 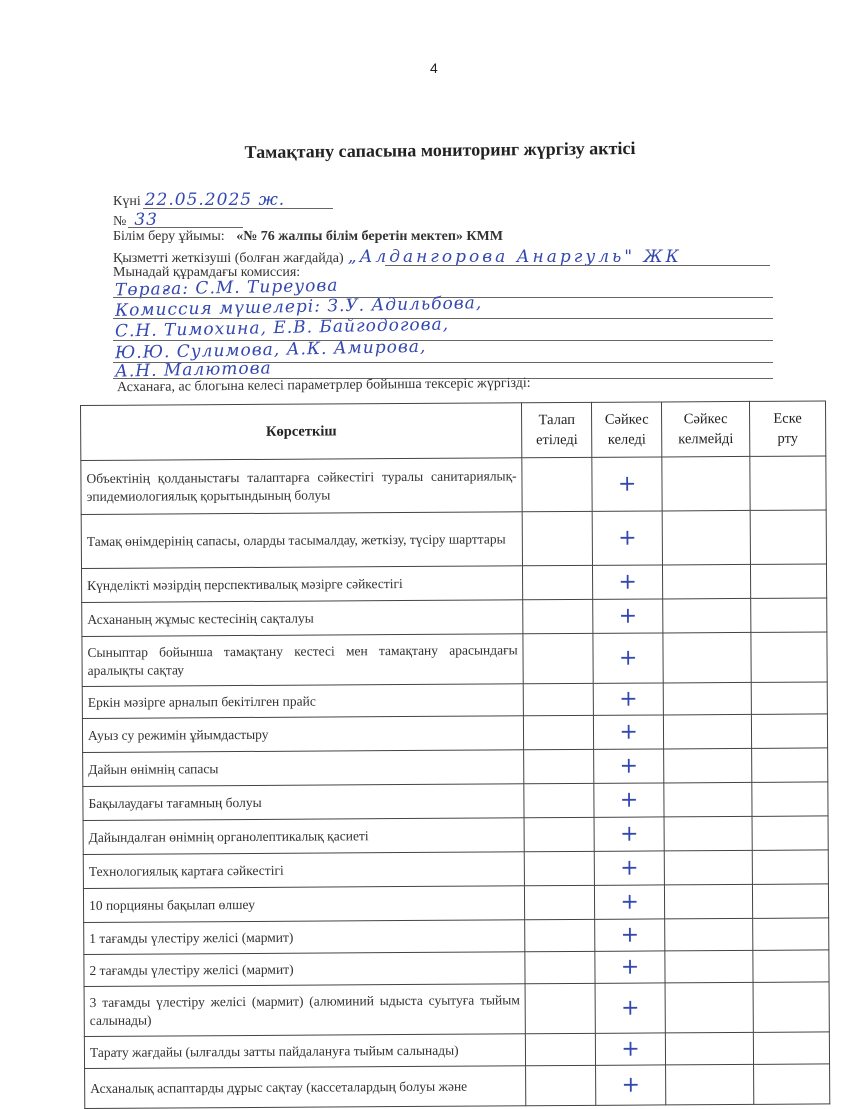 What do you see at coordinates (626, 429) in the screenshot?
I see `header-compliant: Сәйкес келеді` at bounding box center [626, 429].